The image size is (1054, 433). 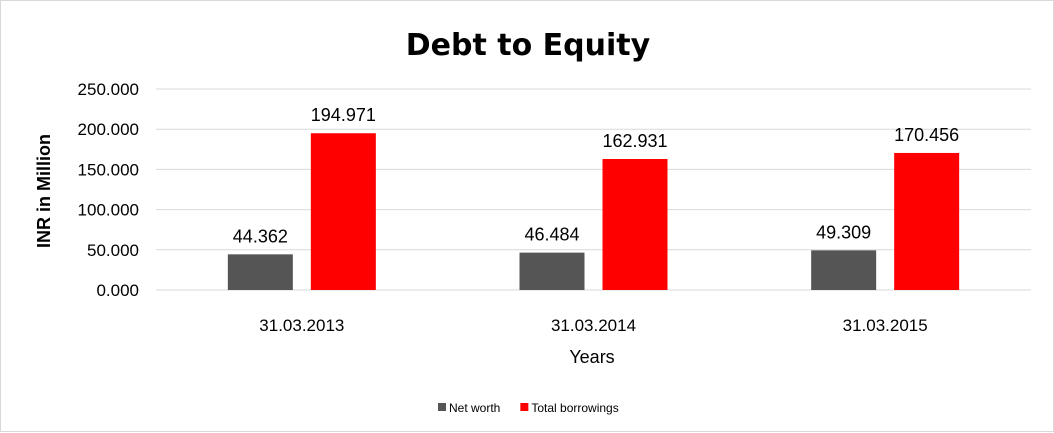 I want to click on y-tick-label: 0.000, so click(x=117, y=290).